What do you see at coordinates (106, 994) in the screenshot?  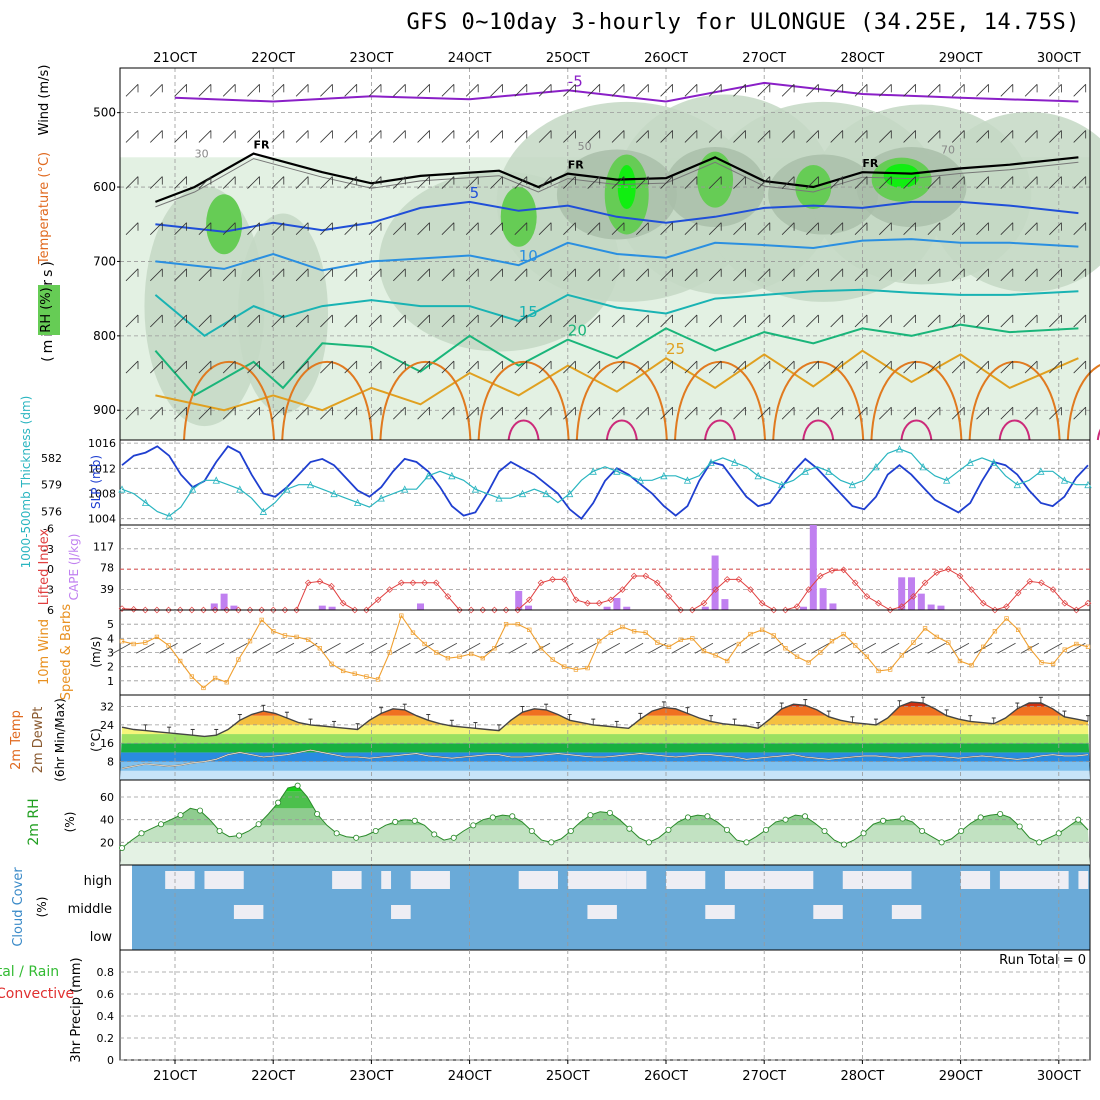 I see `precip-tick-label: 0.6` at bounding box center [106, 994].